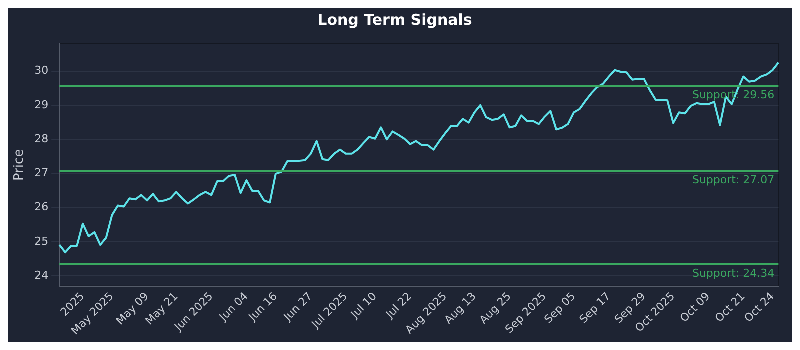 This screenshot has height=350, width=800. Describe the element at coordinates (41, 207) in the screenshot. I see `y-tick-label: 26` at that location.